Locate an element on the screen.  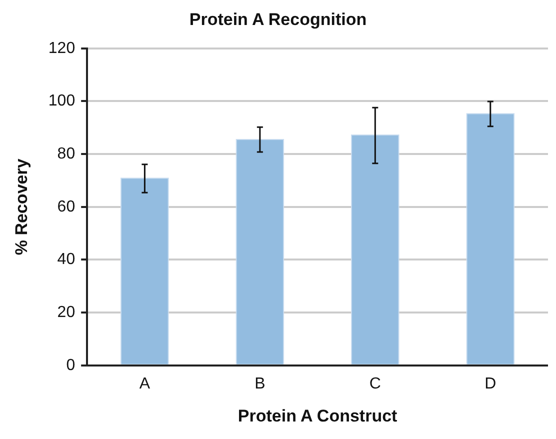
y-tick-label: 120 is located at coordinates (62, 48).